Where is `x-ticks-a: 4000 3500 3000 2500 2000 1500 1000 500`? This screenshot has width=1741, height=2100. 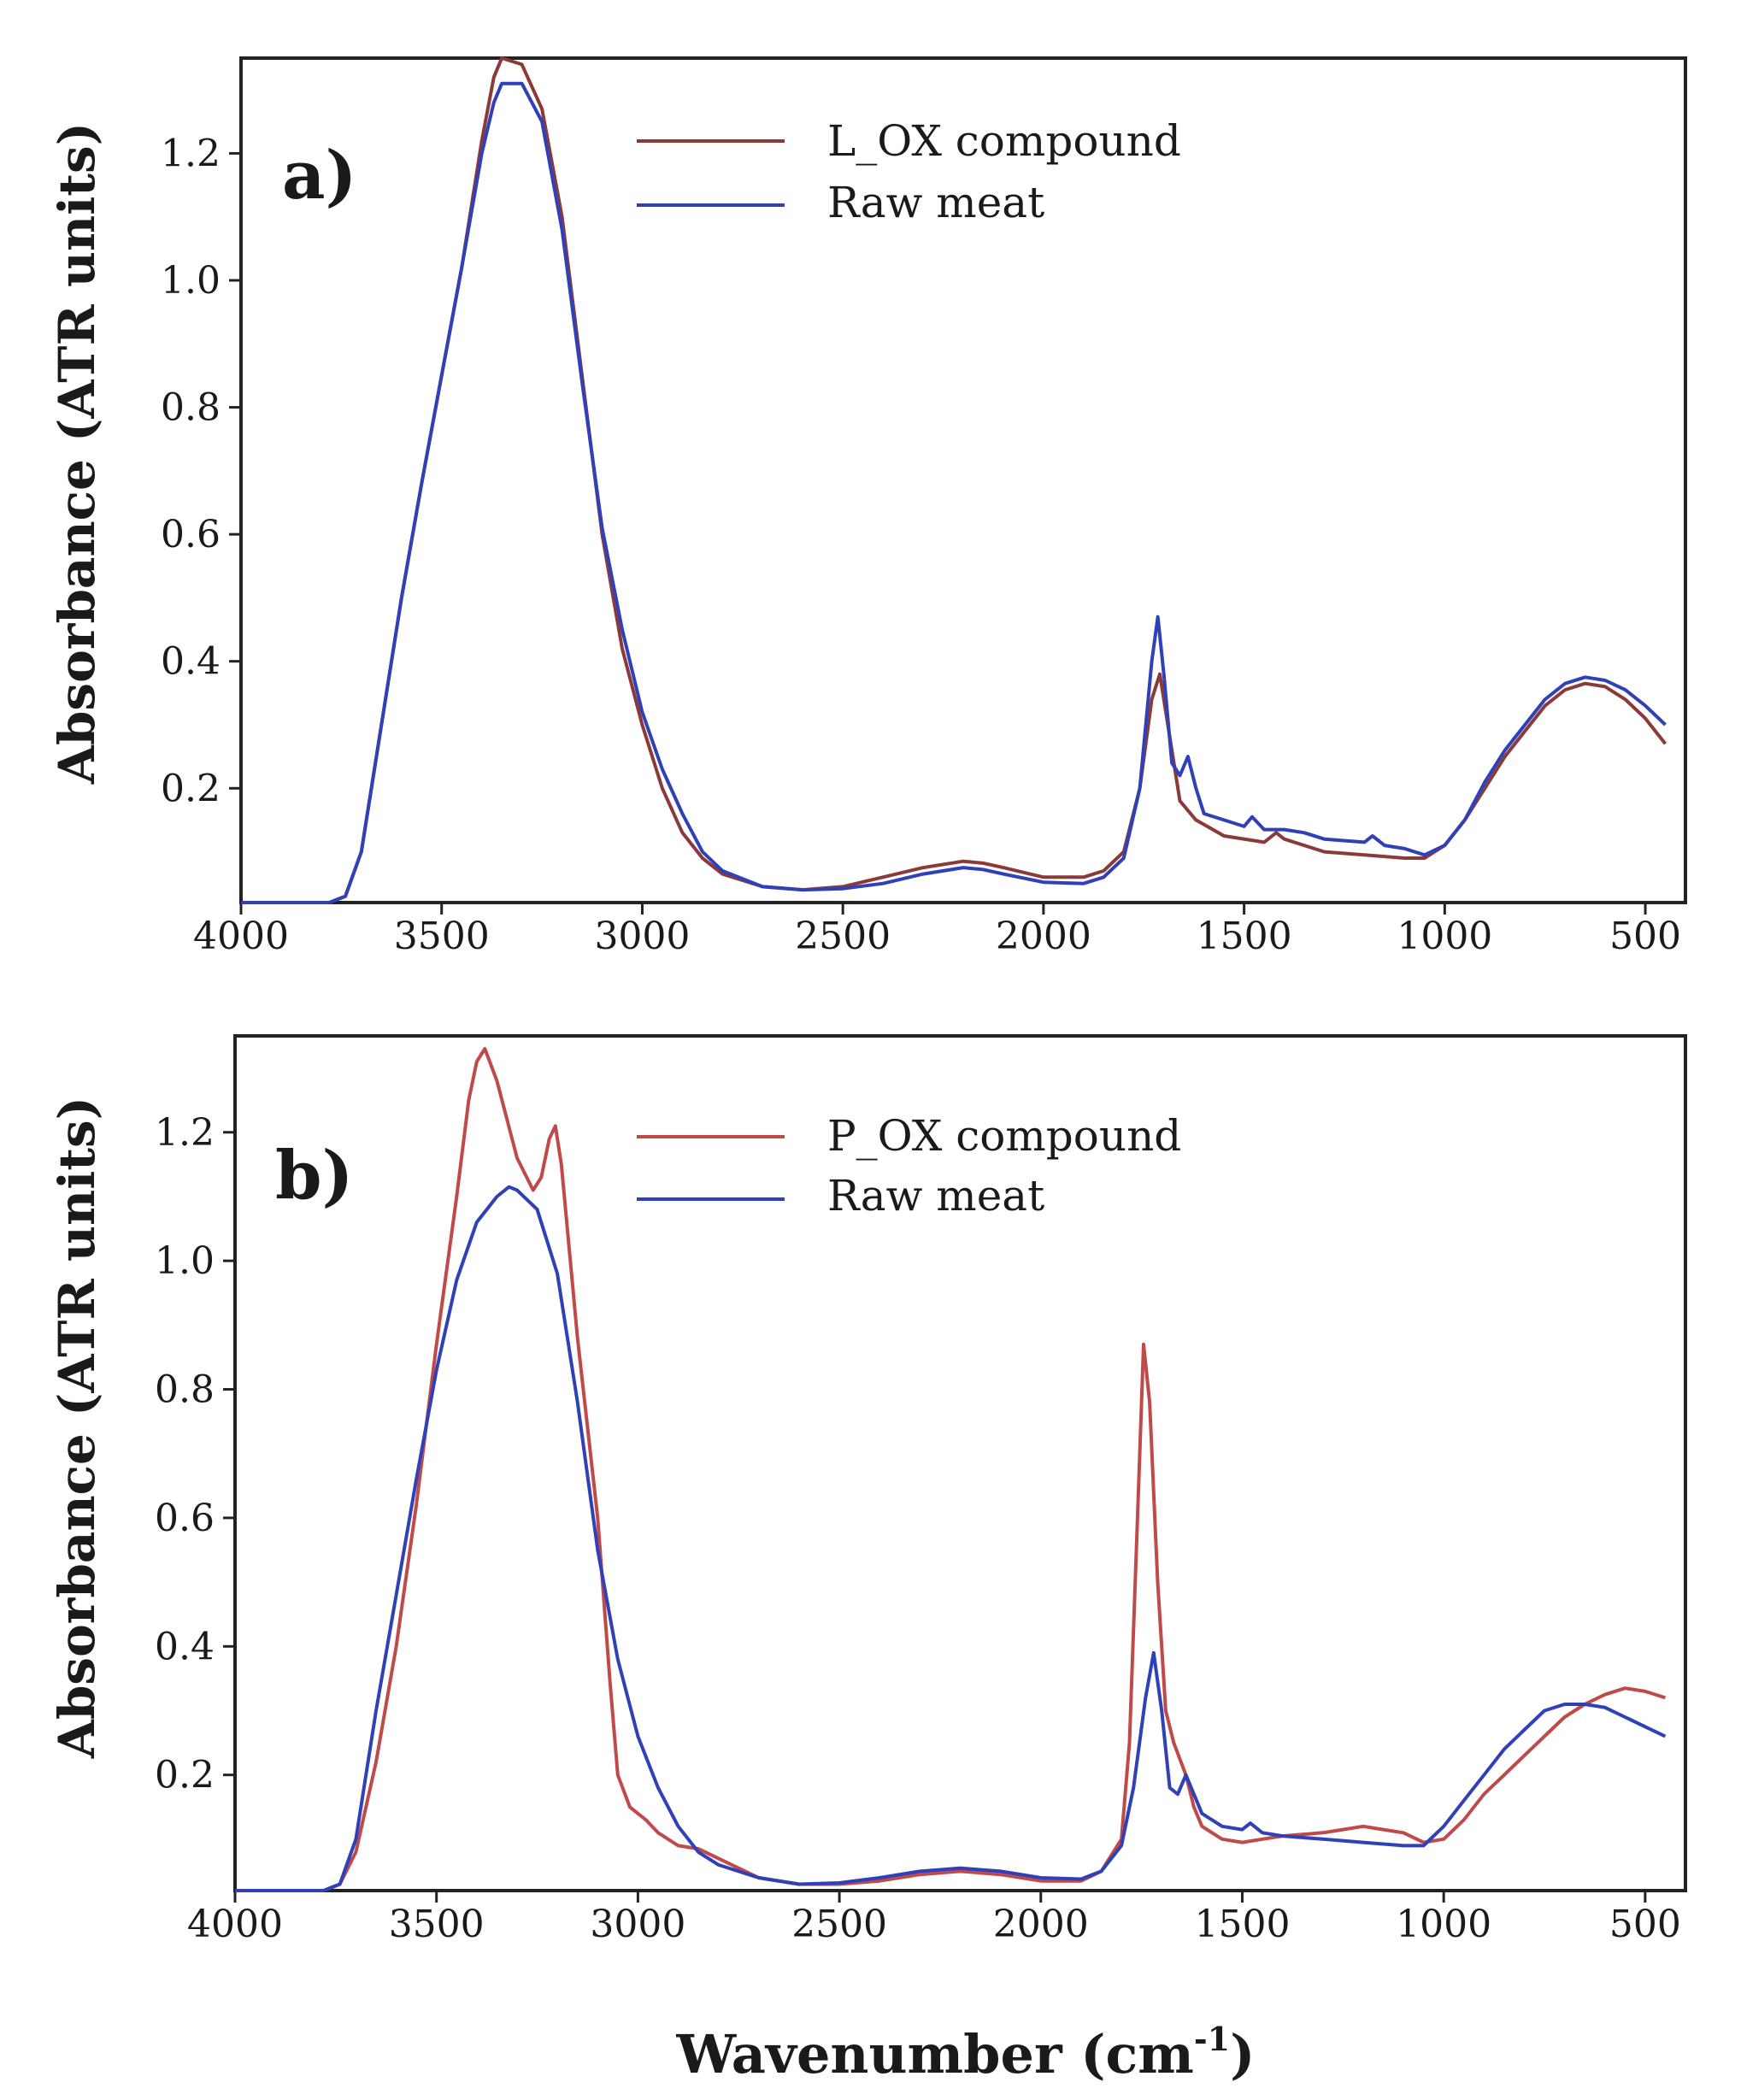
x-ticks-a: 4000 3500 3000 2500 2000 1500 1000 500 is located at coordinates (937, 930).